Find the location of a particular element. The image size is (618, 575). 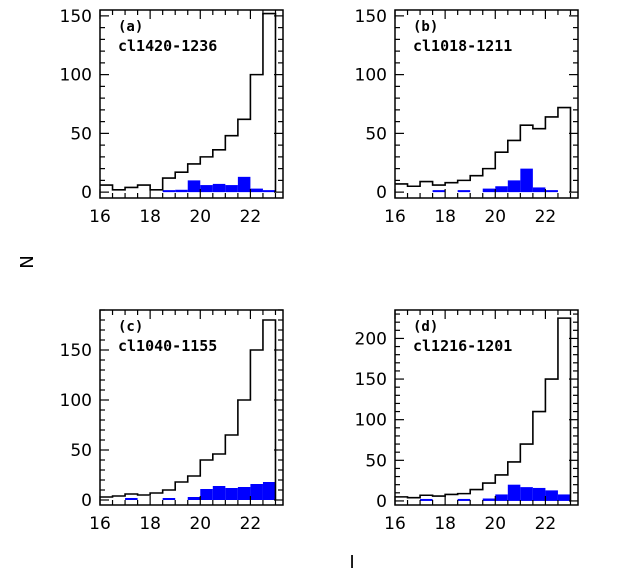

histogram-panel: 16 18 20 22 0 50 100 150 200 (d) cl1216-1201 is located at coordinates (467, 421).